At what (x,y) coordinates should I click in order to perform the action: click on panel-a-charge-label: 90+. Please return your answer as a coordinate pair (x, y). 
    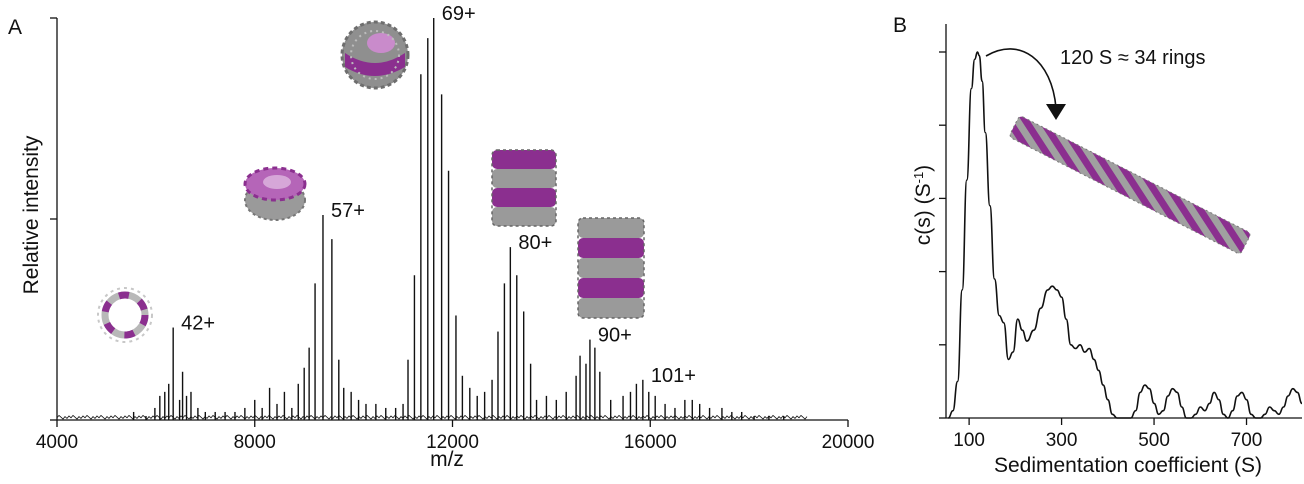
    Looking at the image, I should click on (615, 336).